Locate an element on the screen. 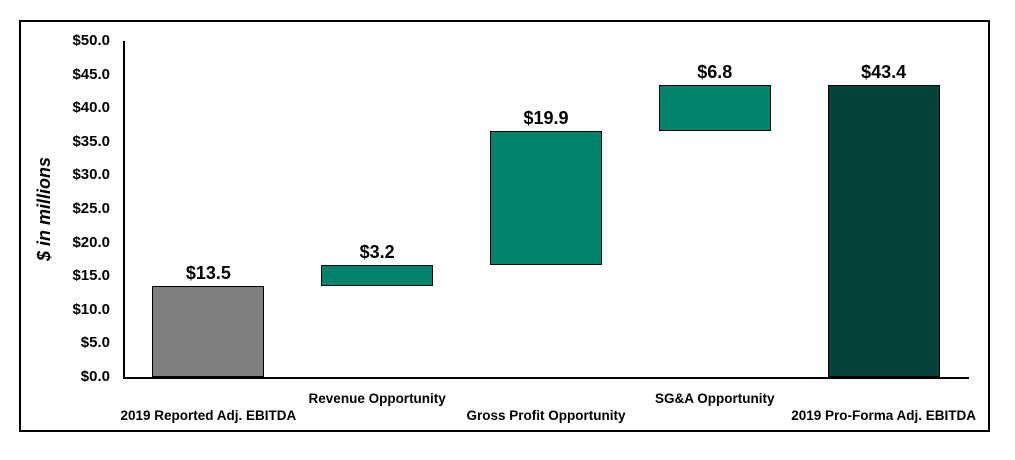  category-label: 2019 Reported Adj. EBITDA is located at coordinates (208, 415).